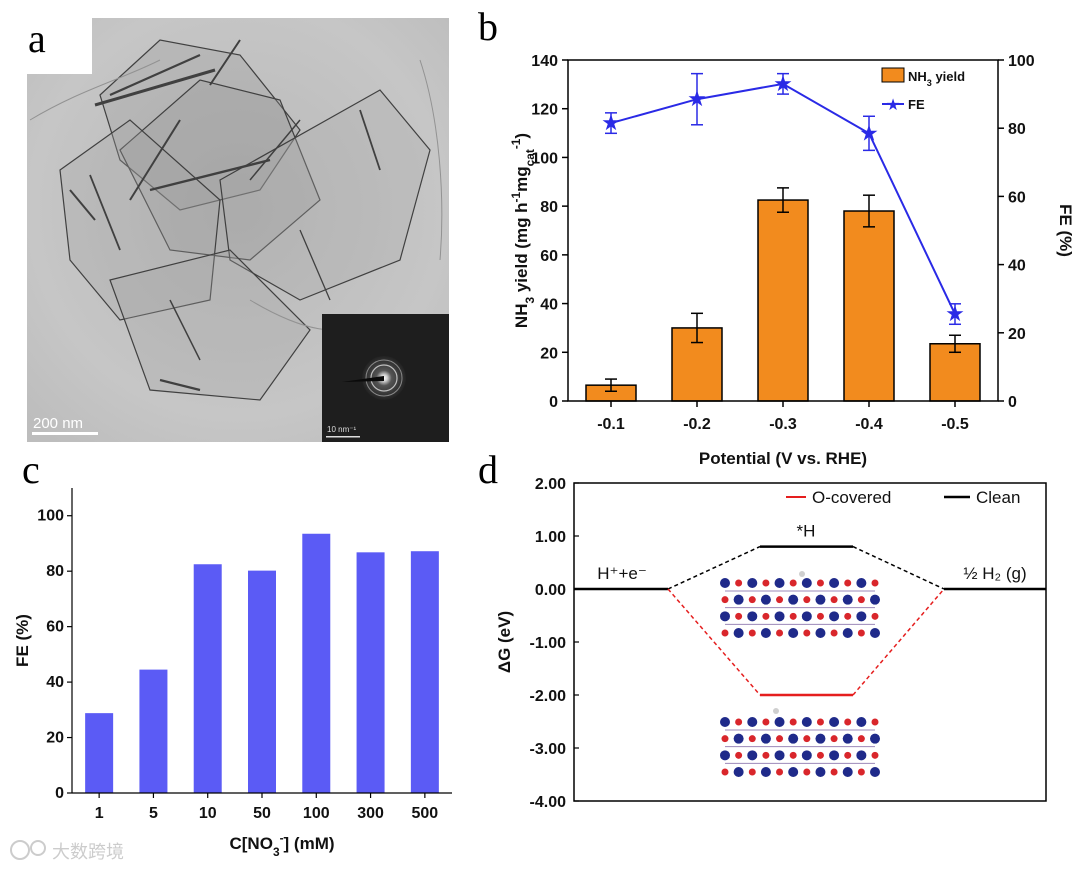  Describe the element at coordinates (553, 402) in the screenshot. I see `y-tick-label-b: 0` at that location.